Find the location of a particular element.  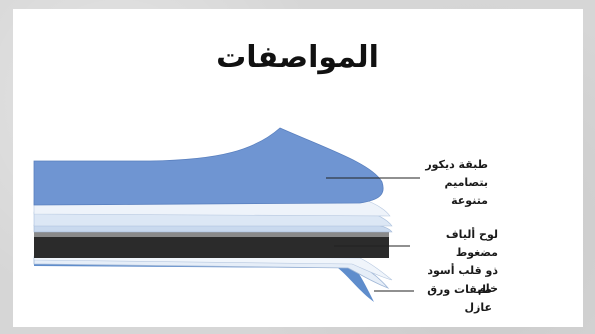

decor-layer-label: طبقة ديكور بتصاميم متنوعة is located at coordinates (453, 183).